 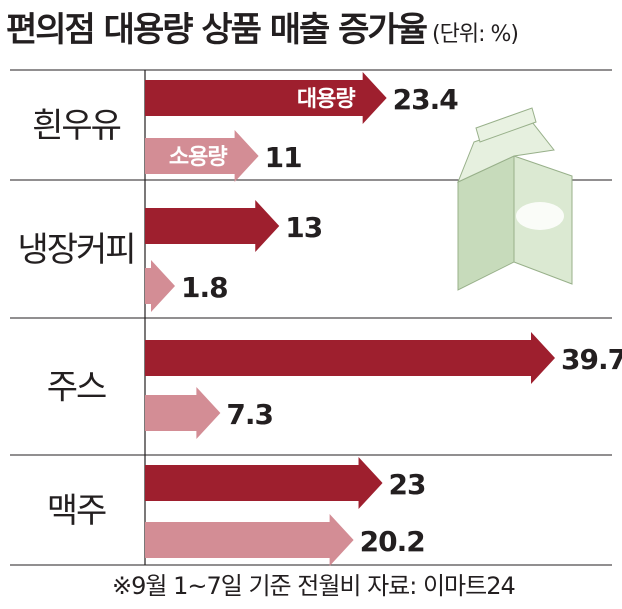 I want to click on title-row: 편의점 대용량 상품 매출 증가율 (단위: %), so click(x=313, y=30).